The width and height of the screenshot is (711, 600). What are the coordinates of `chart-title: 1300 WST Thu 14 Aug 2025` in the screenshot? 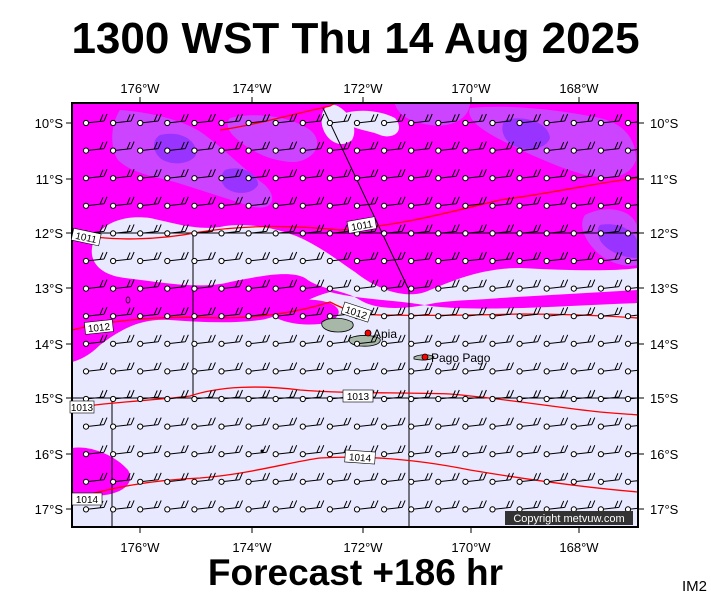 It's located at (355, 38).